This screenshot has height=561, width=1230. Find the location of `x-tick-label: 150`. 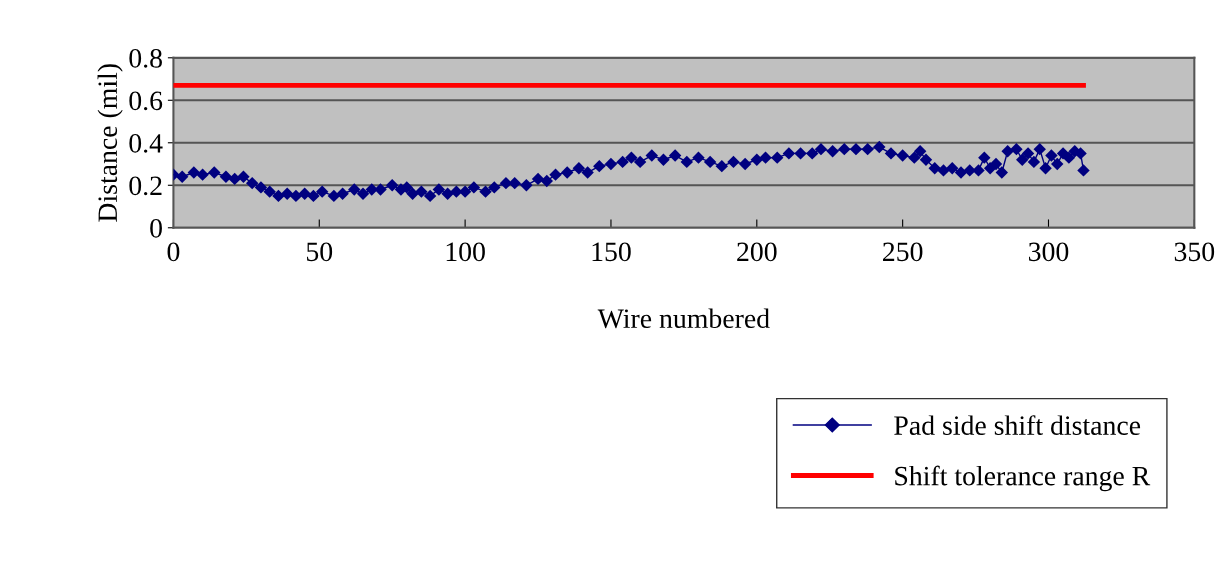

x-tick-label: 150 is located at coordinates (611, 252).